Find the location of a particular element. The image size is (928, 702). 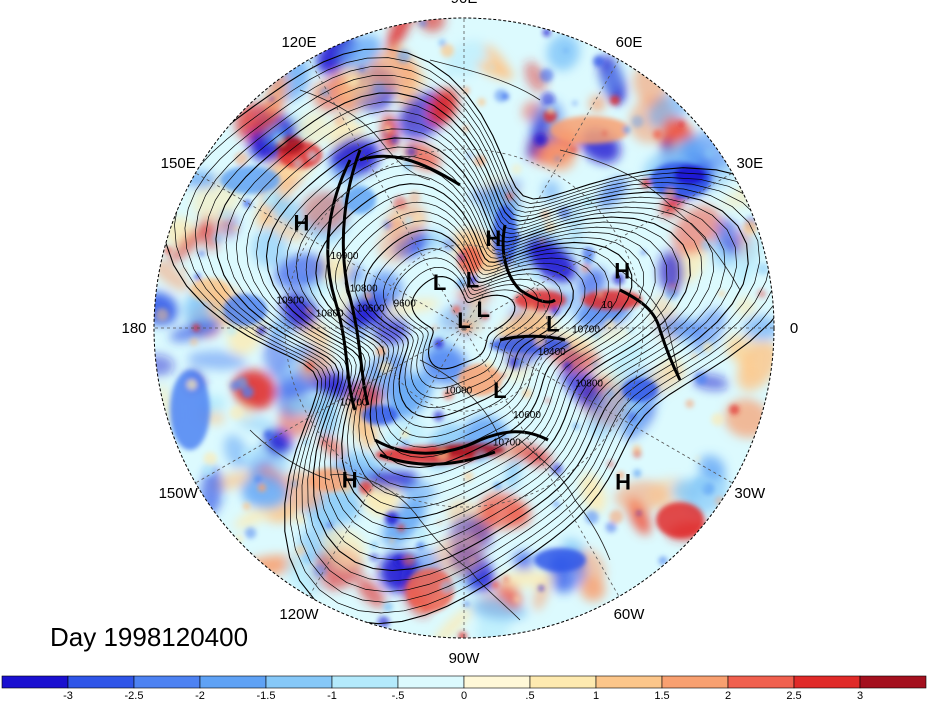

longitude-label: 150E is located at coordinates (178, 163).